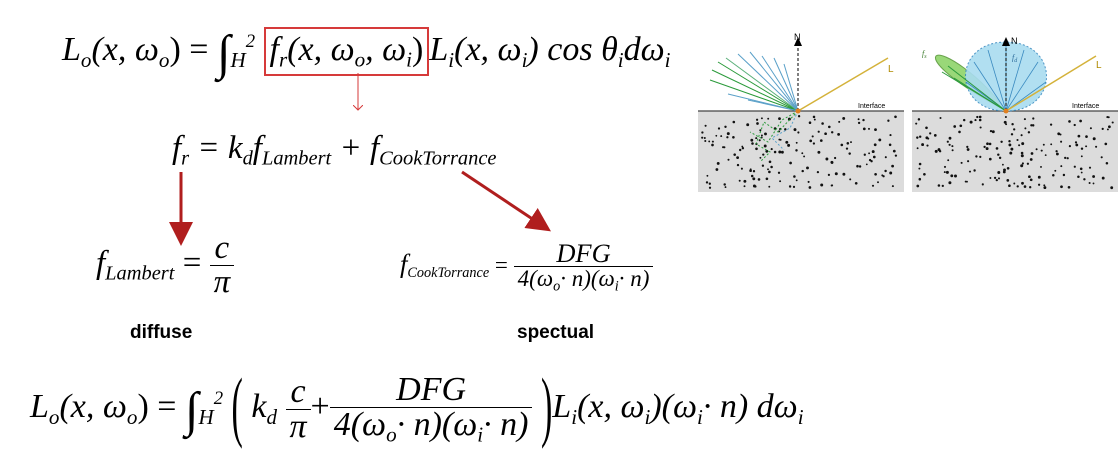 Image resolution: width=1120 pixels, height=475 pixels. What do you see at coordinates (501, 265) in the screenshot?
I see `eq-cook-eq: =` at bounding box center [501, 265].